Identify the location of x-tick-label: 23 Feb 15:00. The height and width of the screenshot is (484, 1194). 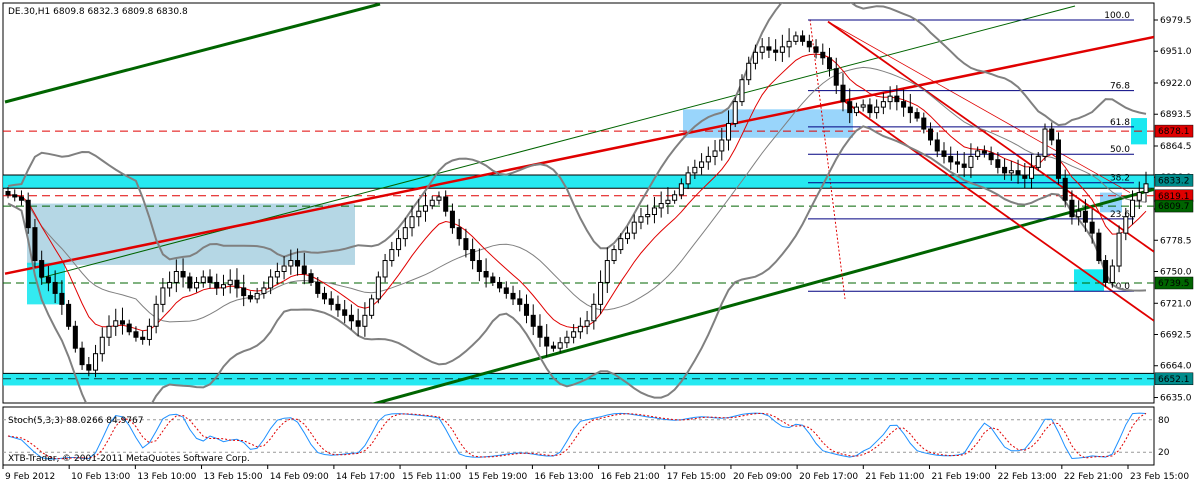
(1159, 477).